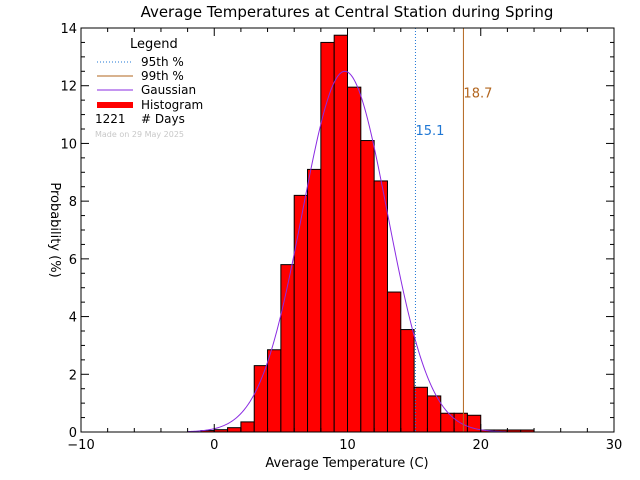  What do you see at coordinates (73, 433) in the screenshot?
I see `y-tick-label: 0` at bounding box center [73, 433].